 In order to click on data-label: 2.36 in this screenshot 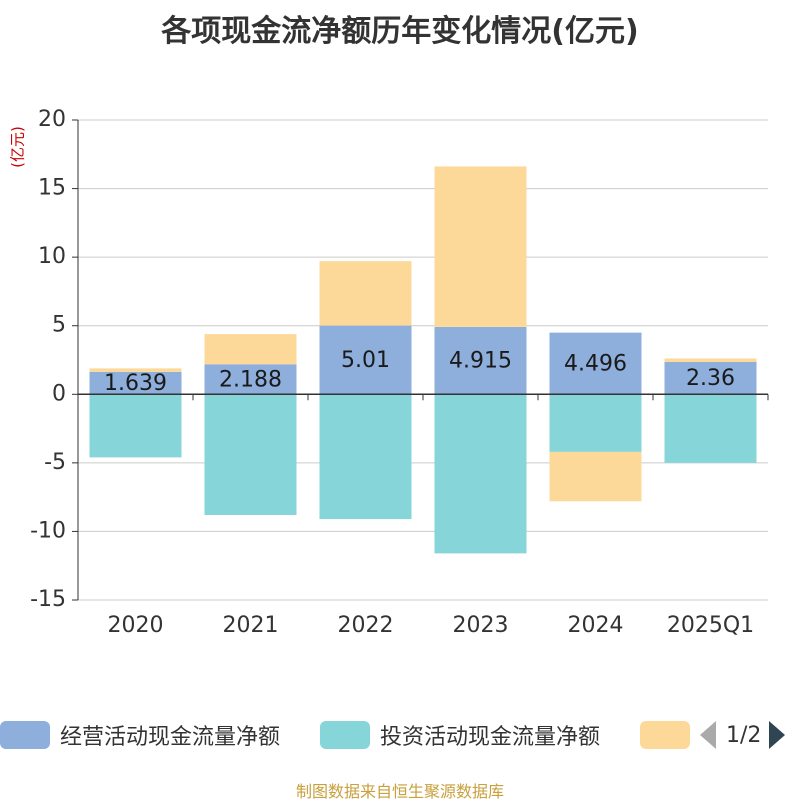, I will do `click(710, 378)`.